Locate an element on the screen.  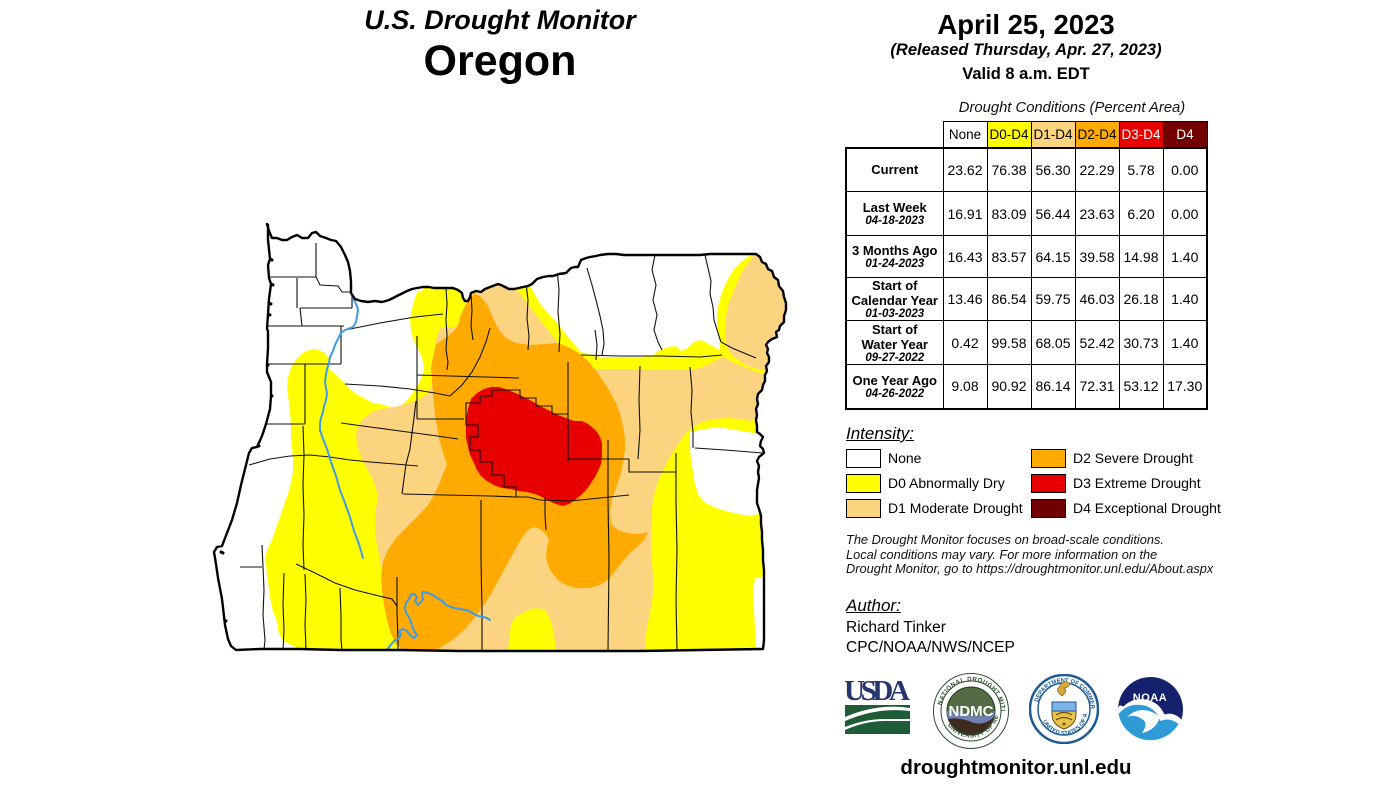
svg-text: NDMC is located at coordinates (971, 711).